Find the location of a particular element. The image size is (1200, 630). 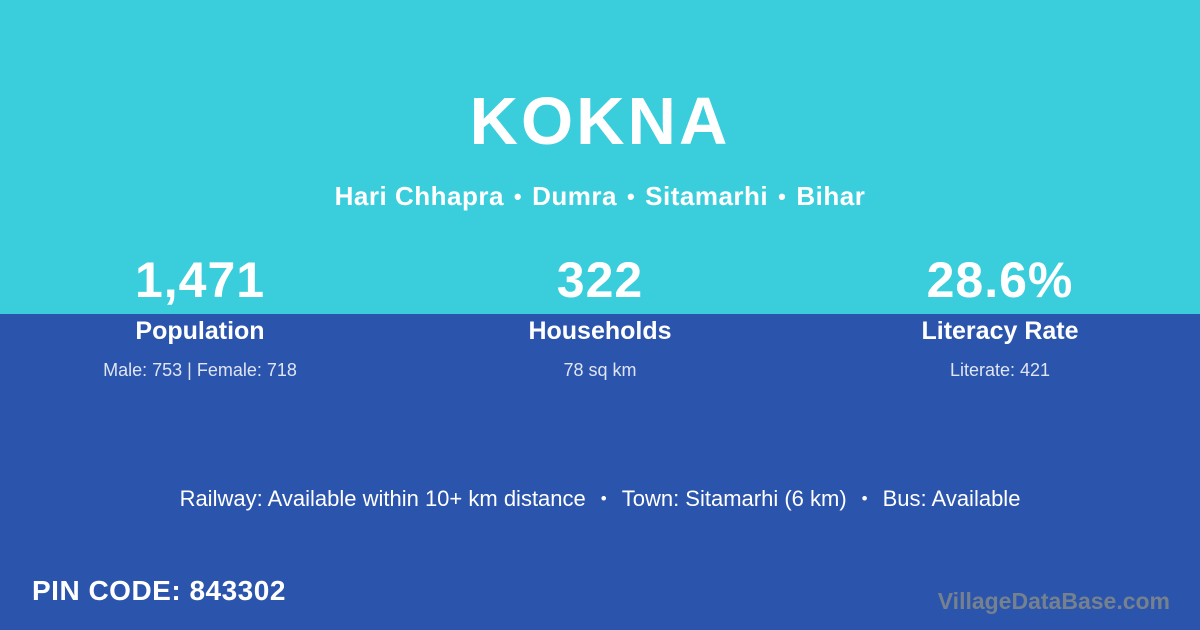

population-detail: Male: 753 | Female: 718 is located at coordinates (200, 370).